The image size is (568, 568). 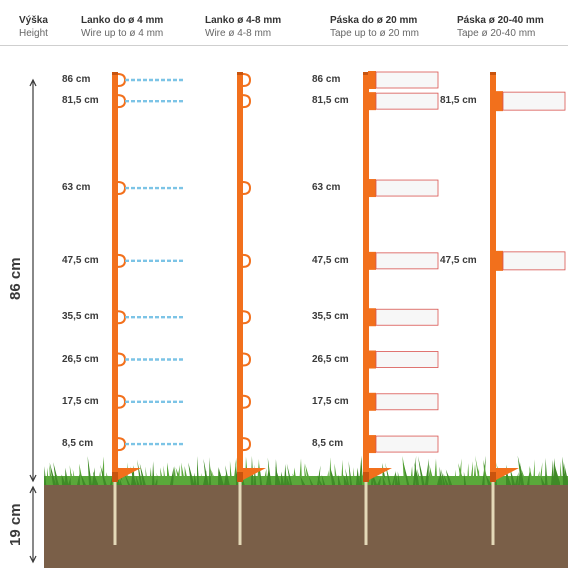 I want to click on post-foot-step, so click(x=127, y=474).